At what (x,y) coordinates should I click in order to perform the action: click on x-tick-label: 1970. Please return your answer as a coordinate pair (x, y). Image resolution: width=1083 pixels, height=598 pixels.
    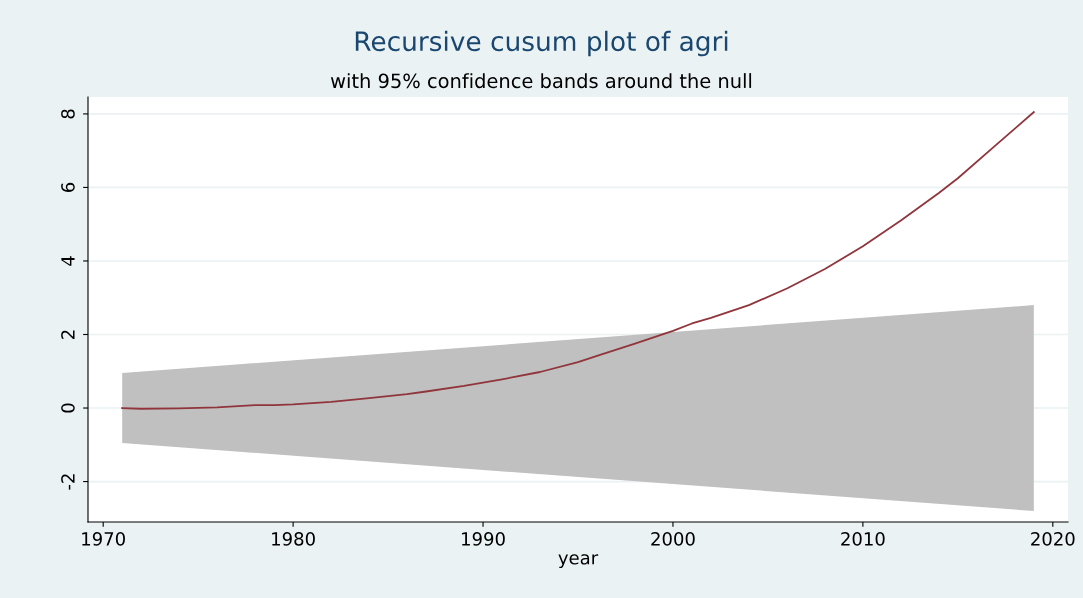
    Looking at the image, I should click on (103, 539).